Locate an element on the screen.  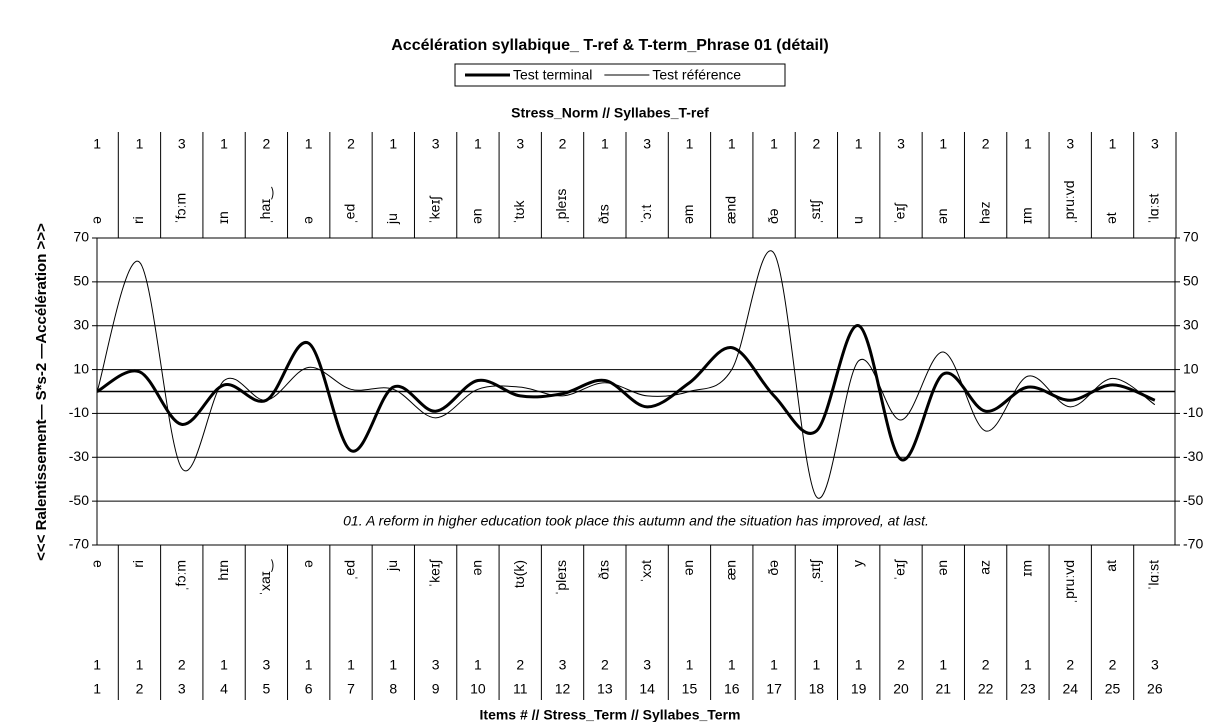
syllable-ref: ˈtʊk is located at coordinates (519, 211).